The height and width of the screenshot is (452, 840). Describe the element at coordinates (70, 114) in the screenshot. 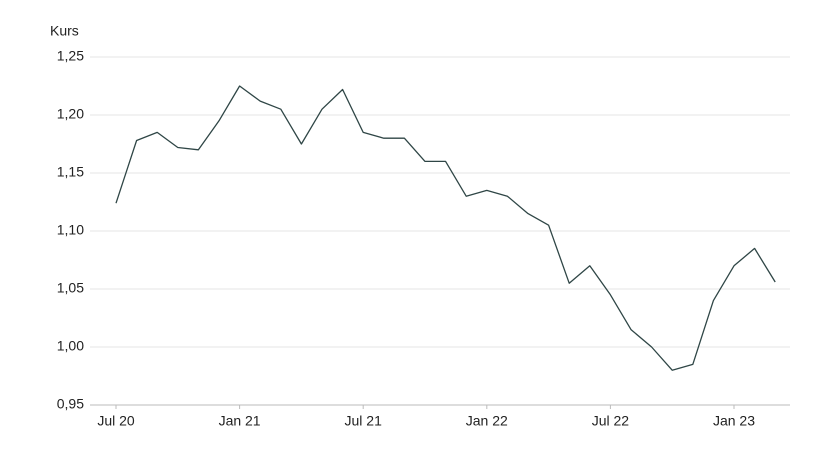

I see `y-tick-label: 1,20` at that location.